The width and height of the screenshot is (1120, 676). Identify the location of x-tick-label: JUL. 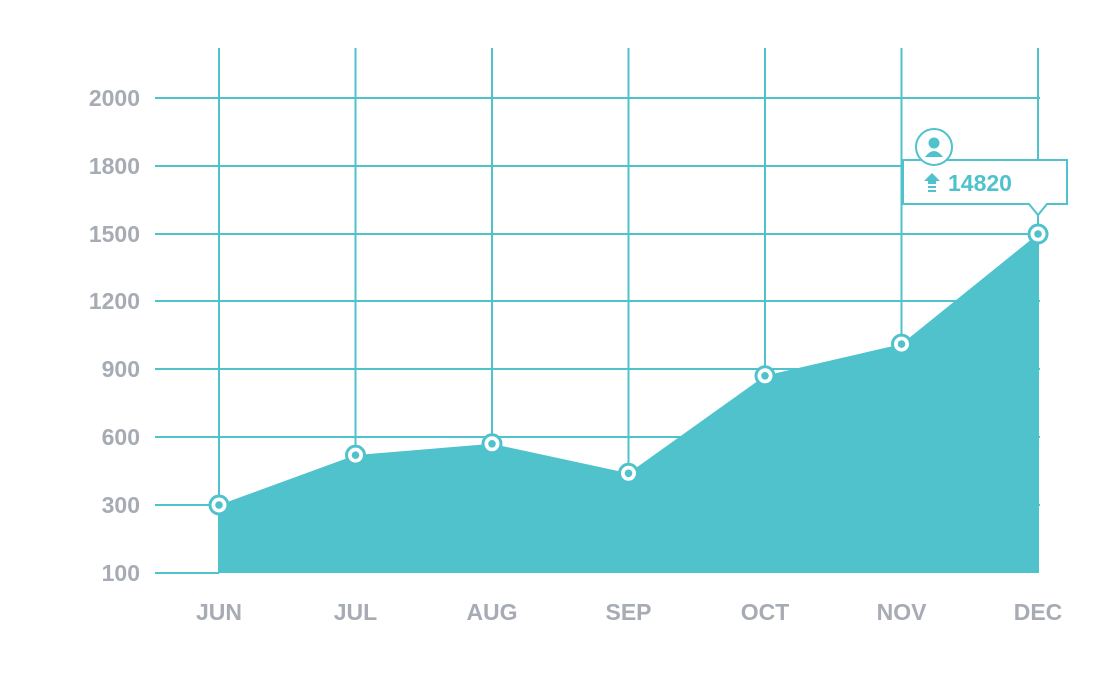
(355, 612).